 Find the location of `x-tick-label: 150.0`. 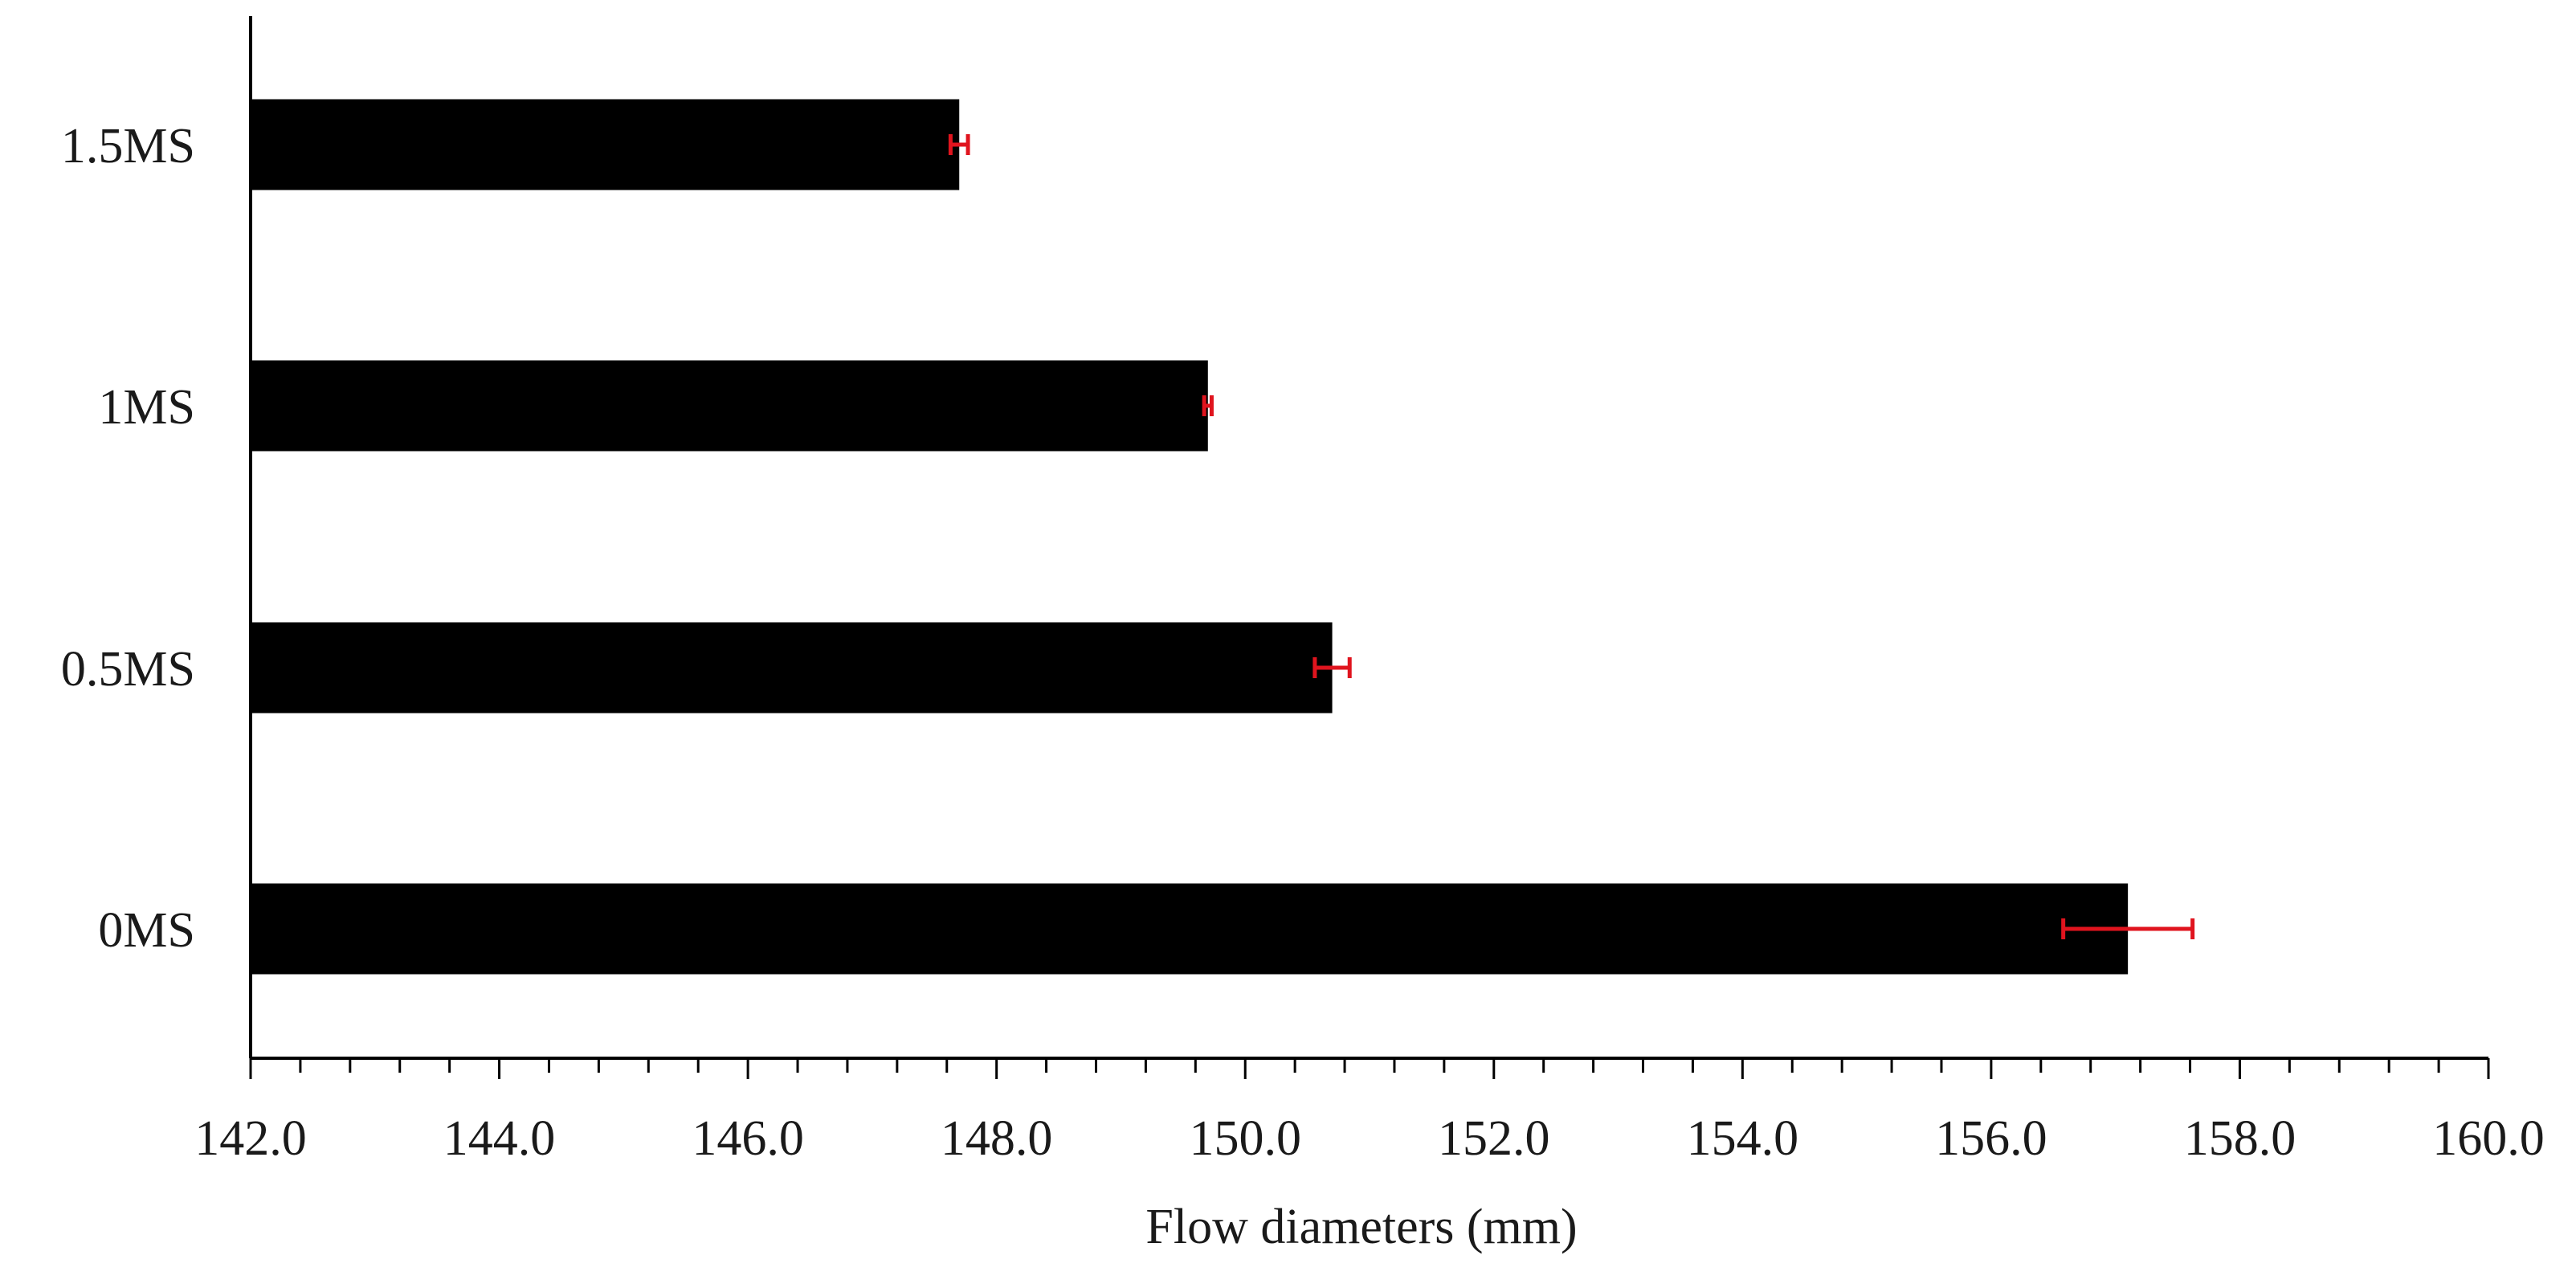

x-tick-label: 150.0 is located at coordinates (1245, 1138).